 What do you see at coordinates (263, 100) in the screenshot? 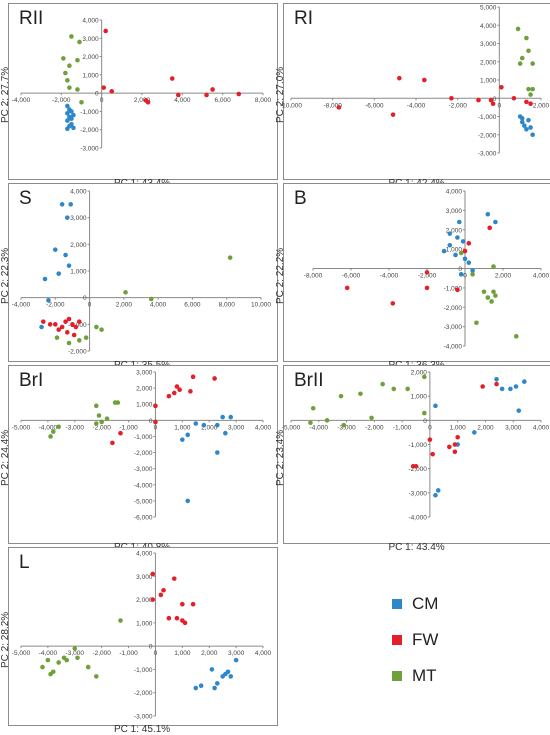
I see `x-tick-label: 8,000` at bounding box center [263, 100].